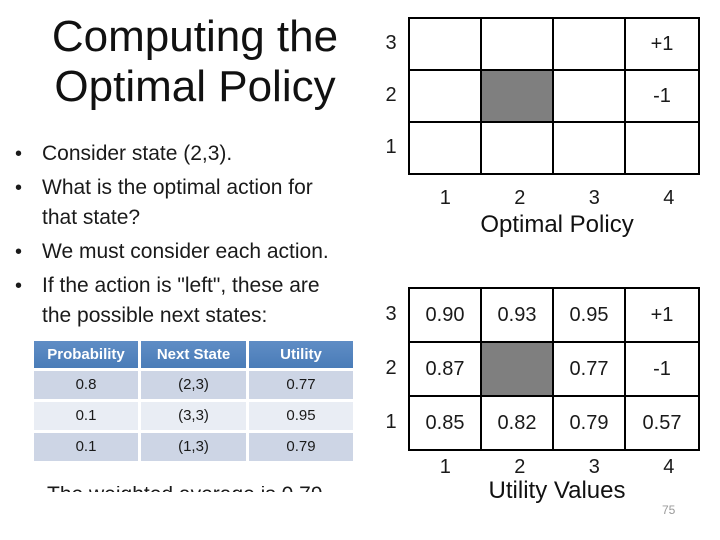 The image size is (720, 540). What do you see at coordinates (195, 36) in the screenshot?
I see `title-line-1: Computing the` at bounding box center [195, 36].